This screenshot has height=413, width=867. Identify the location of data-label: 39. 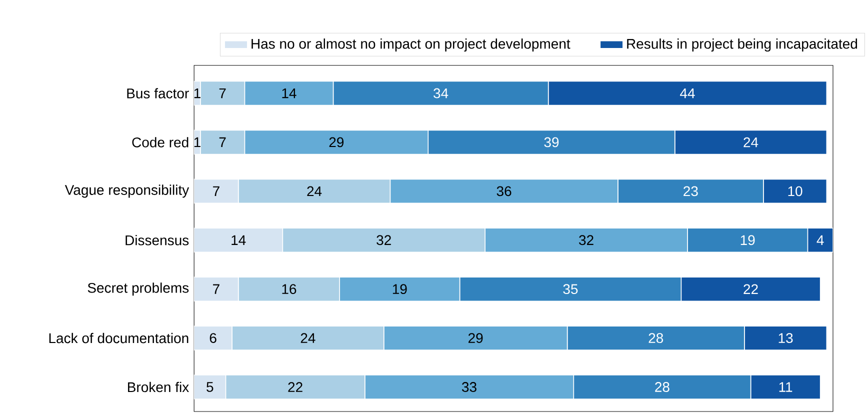
(551, 142).